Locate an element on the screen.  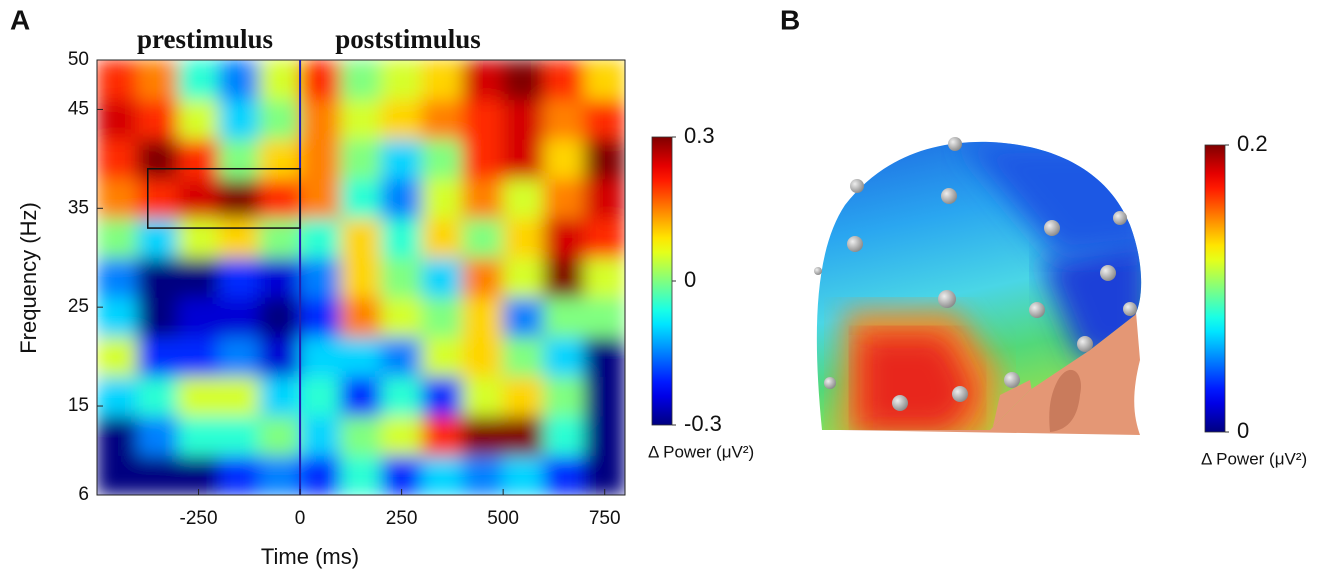
colorbar-label: Δ Power (μV²) is located at coordinates (1254, 458).